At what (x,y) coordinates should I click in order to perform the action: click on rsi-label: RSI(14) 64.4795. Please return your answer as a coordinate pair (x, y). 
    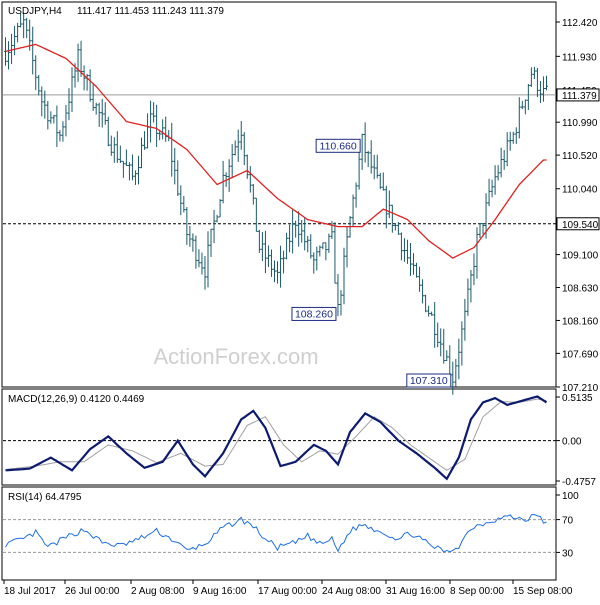
    Looking at the image, I should click on (45, 497).